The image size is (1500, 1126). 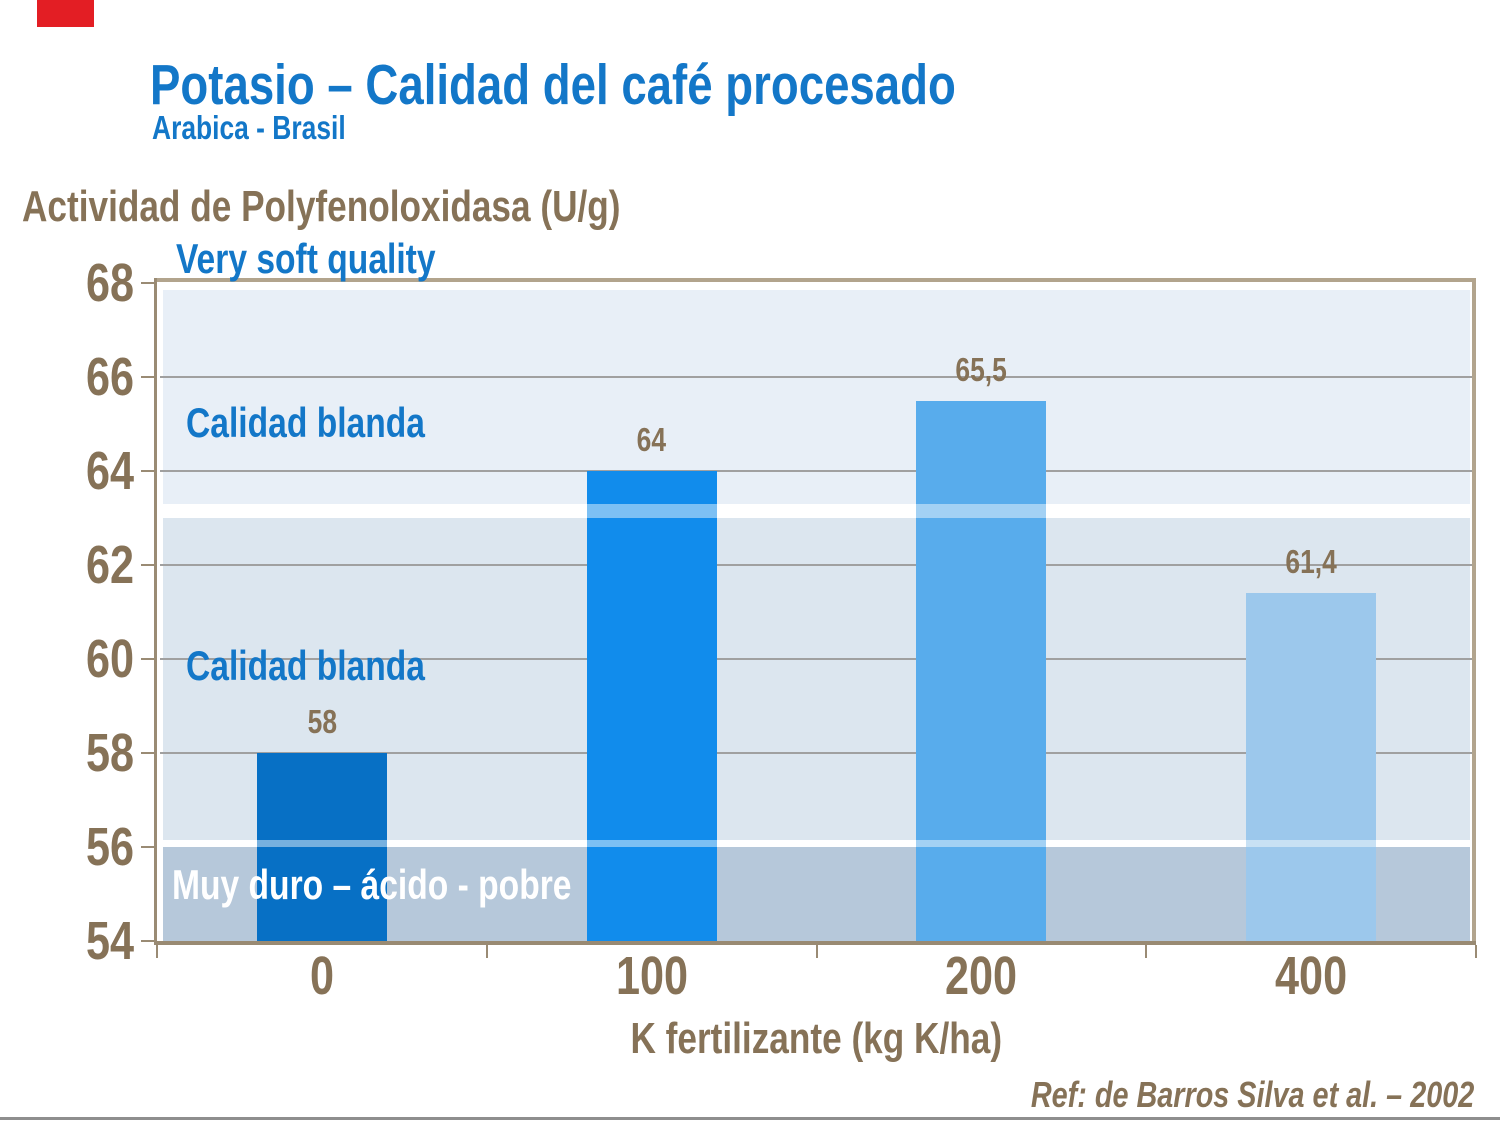 I want to click on plot-top-border, so click(x=816, y=280).